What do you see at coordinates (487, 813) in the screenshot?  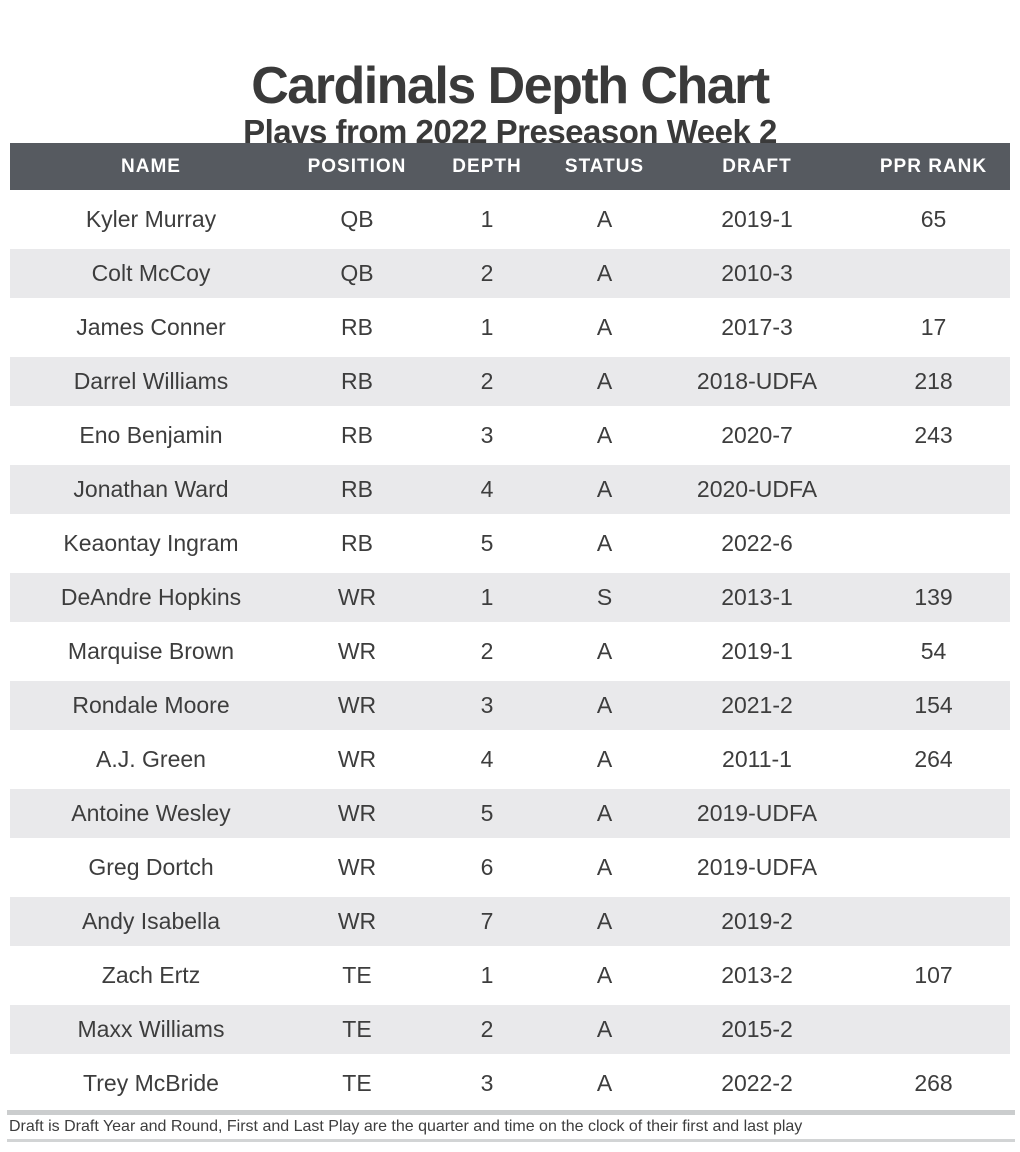 I see `cell-depth: 5` at bounding box center [487, 813].